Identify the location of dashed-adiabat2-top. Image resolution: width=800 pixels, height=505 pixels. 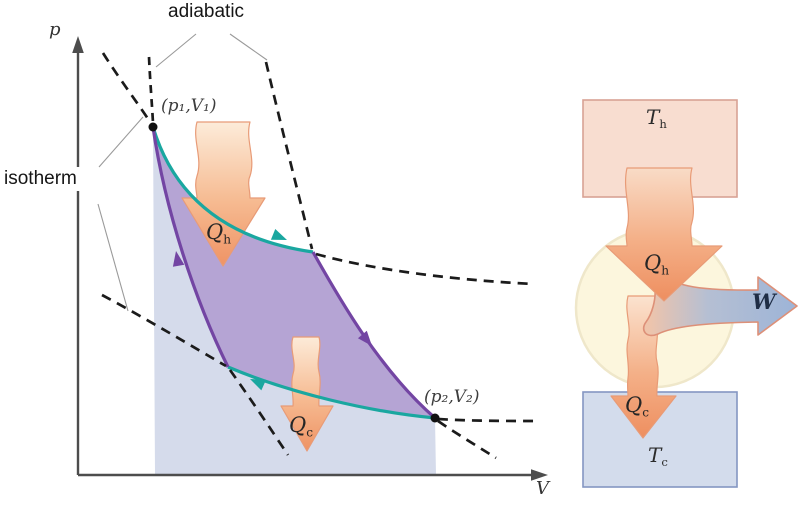
(289, 155).